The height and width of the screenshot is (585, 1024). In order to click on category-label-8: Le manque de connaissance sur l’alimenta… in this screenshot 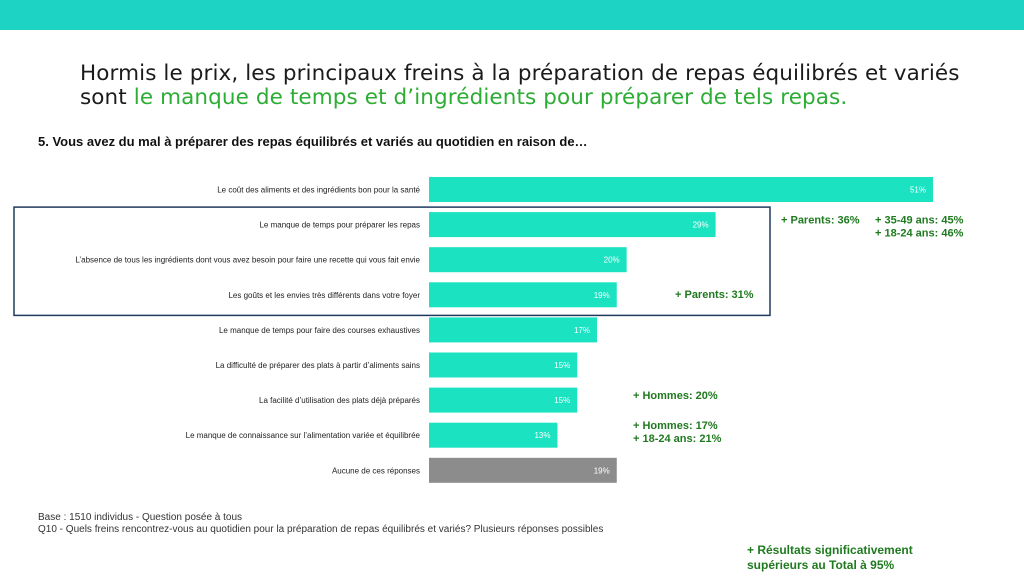, I will do `click(303, 435)`.